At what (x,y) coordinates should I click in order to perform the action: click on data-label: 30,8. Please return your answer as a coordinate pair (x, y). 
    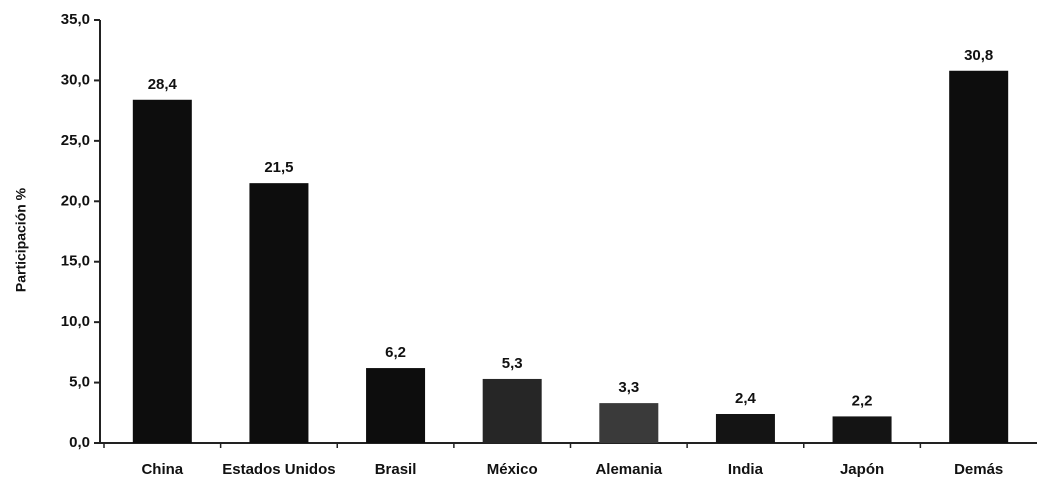
    Looking at the image, I should click on (978, 55).